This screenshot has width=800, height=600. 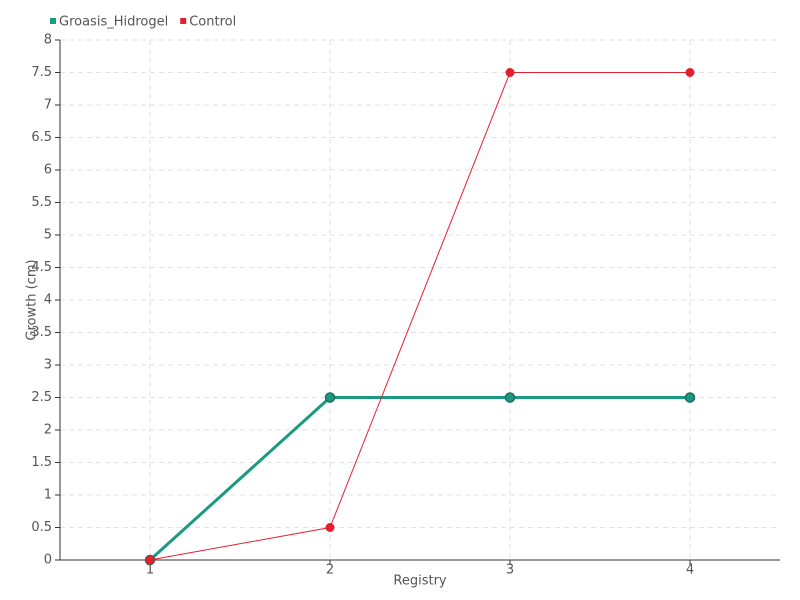 What do you see at coordinates (32, 299) in the screenshot?
I see `y-axis-label: Growth (cm)` at bounding box center [32, 299].